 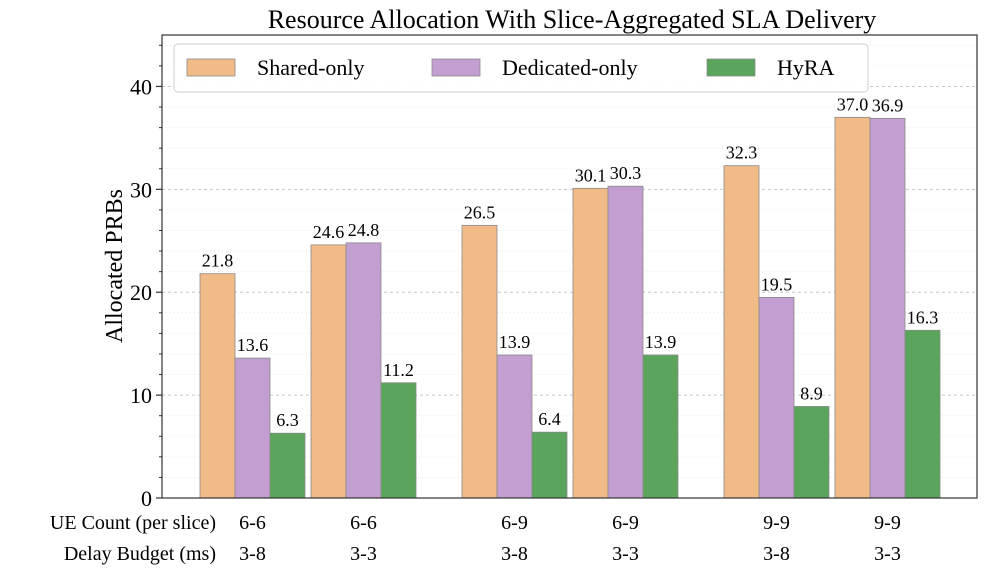 I want to click on bar-value-label: 6.3, so click(x=287, y=420).